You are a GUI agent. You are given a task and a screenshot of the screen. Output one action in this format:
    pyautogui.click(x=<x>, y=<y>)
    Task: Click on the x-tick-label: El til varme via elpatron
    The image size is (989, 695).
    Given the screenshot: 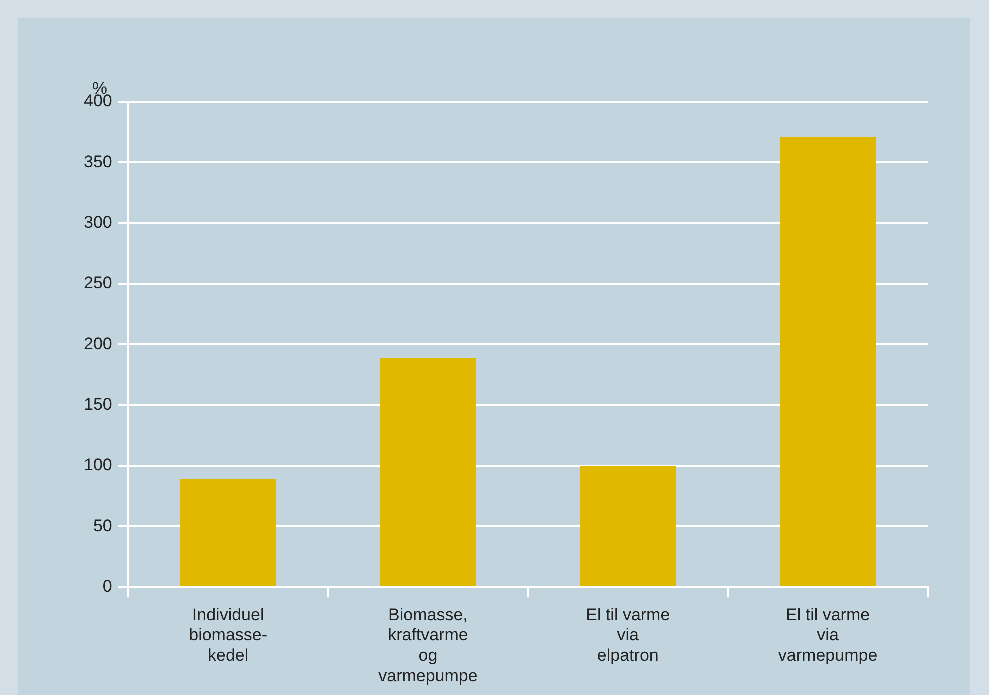 What is the action you would take?
    pyautogui.click(x=628, y=635)
    